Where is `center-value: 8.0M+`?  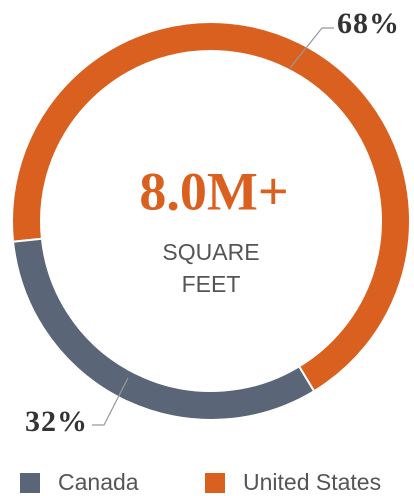
center-value: 8.0M+ is located at coordinates (213, 191).